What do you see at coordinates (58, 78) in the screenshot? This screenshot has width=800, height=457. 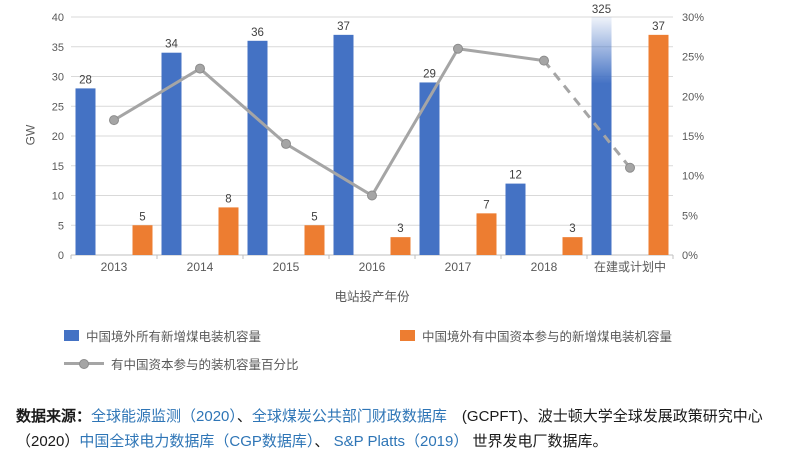 I see `left-axis-tick-label: 30` at bounding box center [58, 78].